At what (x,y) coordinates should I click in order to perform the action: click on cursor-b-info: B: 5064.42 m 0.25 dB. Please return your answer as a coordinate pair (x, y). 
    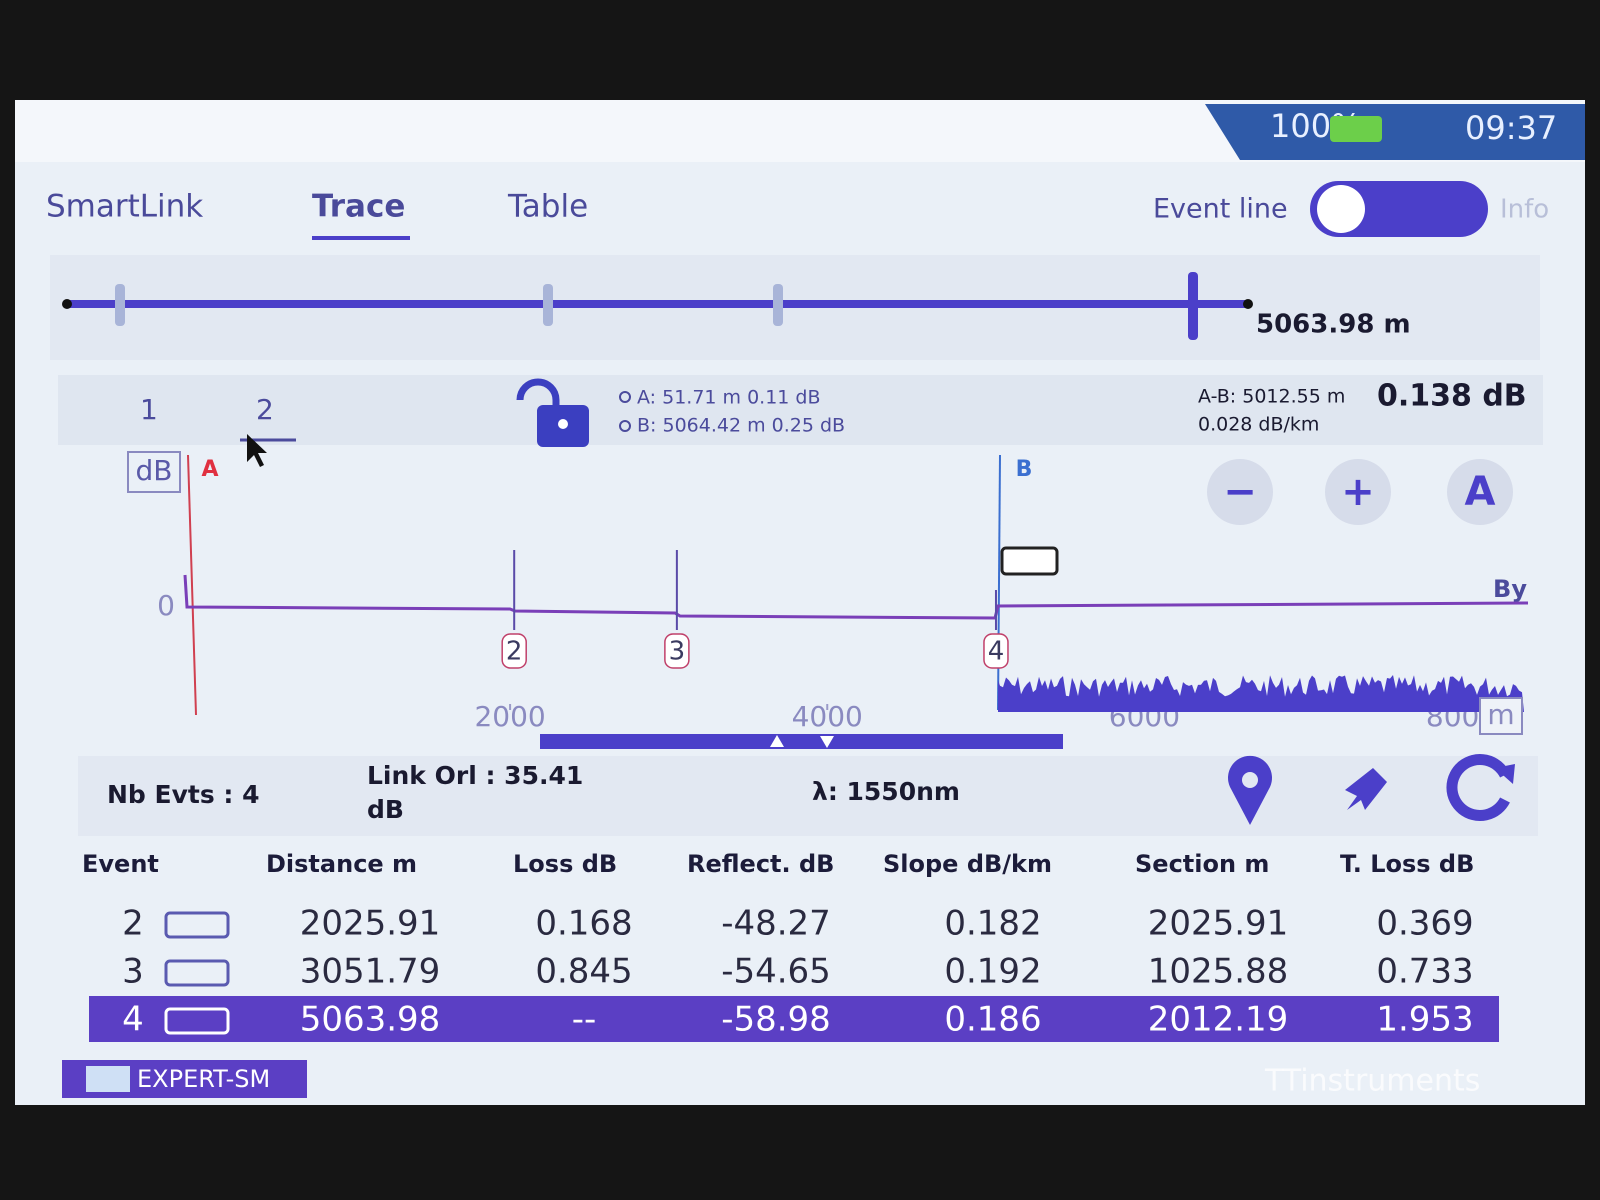
    Looking at the image, I should click on (741, 426).